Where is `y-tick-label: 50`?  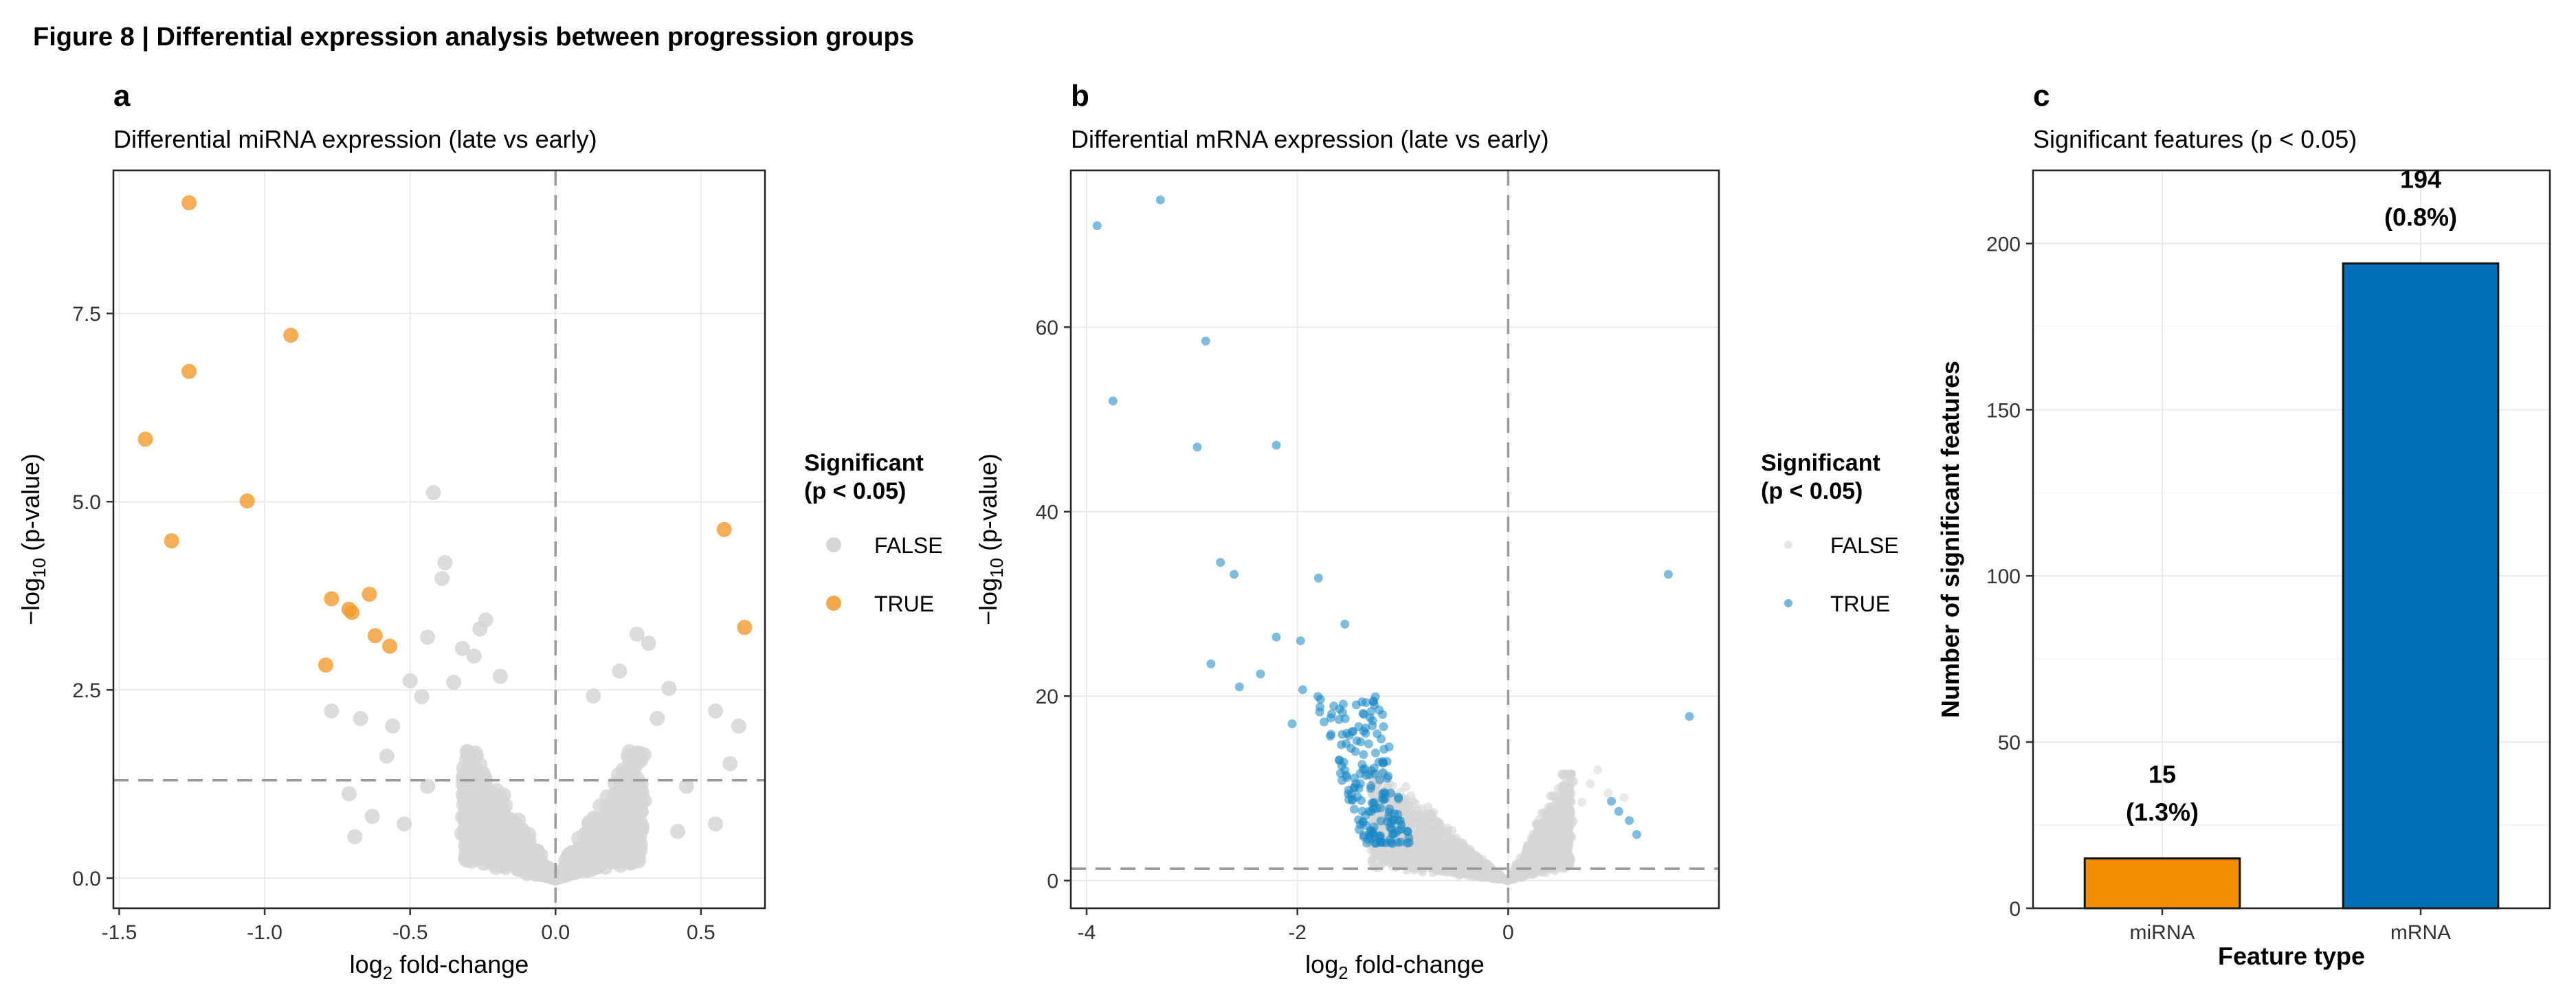
y-tick-label: 50 is located at coordinates (2009, 743).